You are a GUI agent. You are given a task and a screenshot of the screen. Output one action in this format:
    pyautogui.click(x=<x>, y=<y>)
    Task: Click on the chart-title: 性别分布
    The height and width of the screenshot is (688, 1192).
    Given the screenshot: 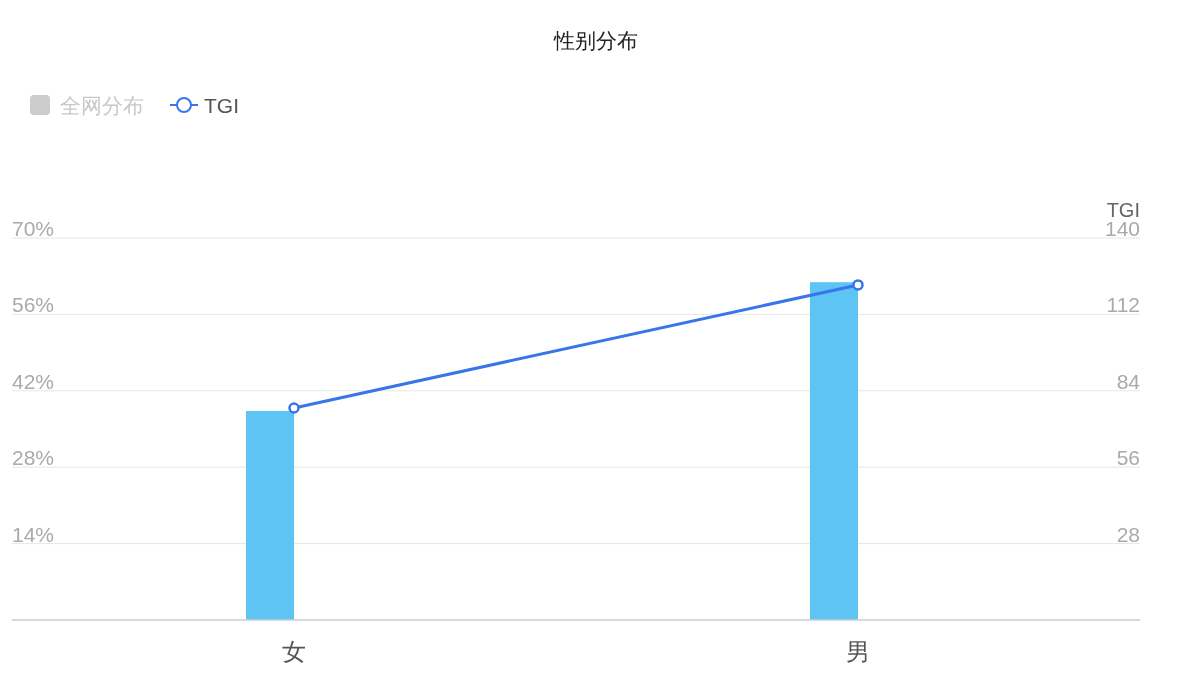 What is the action you would take?
    pyautogui.click(x=595, y=40)
    